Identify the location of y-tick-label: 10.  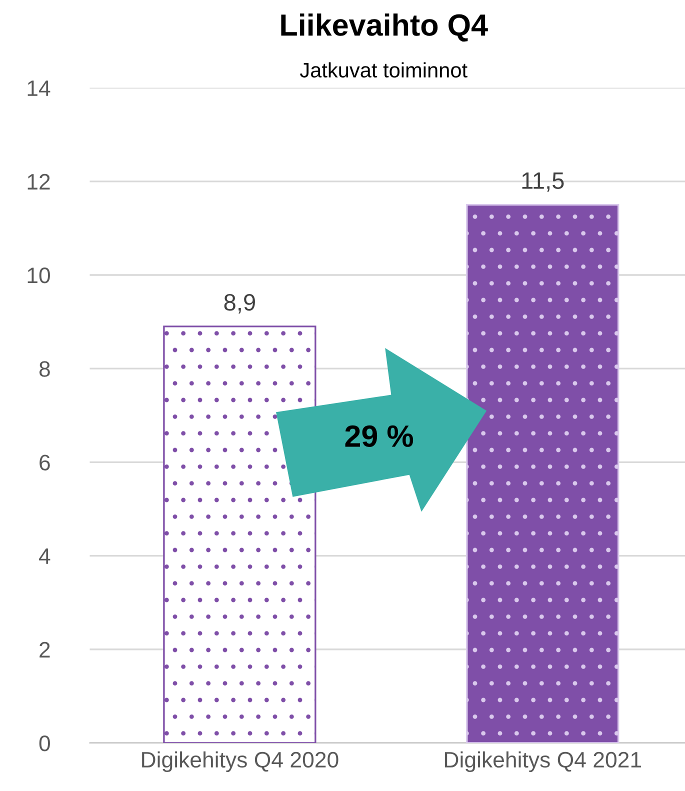
(39, 276).